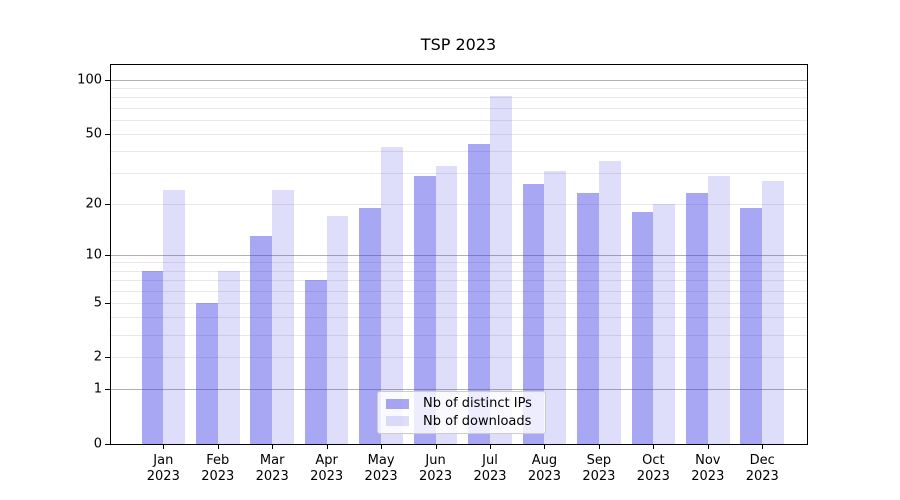  Describe the element at coordinates (533, 314) in the screenshot. I see `bar-distinct-ips-aug-2023` at that location.